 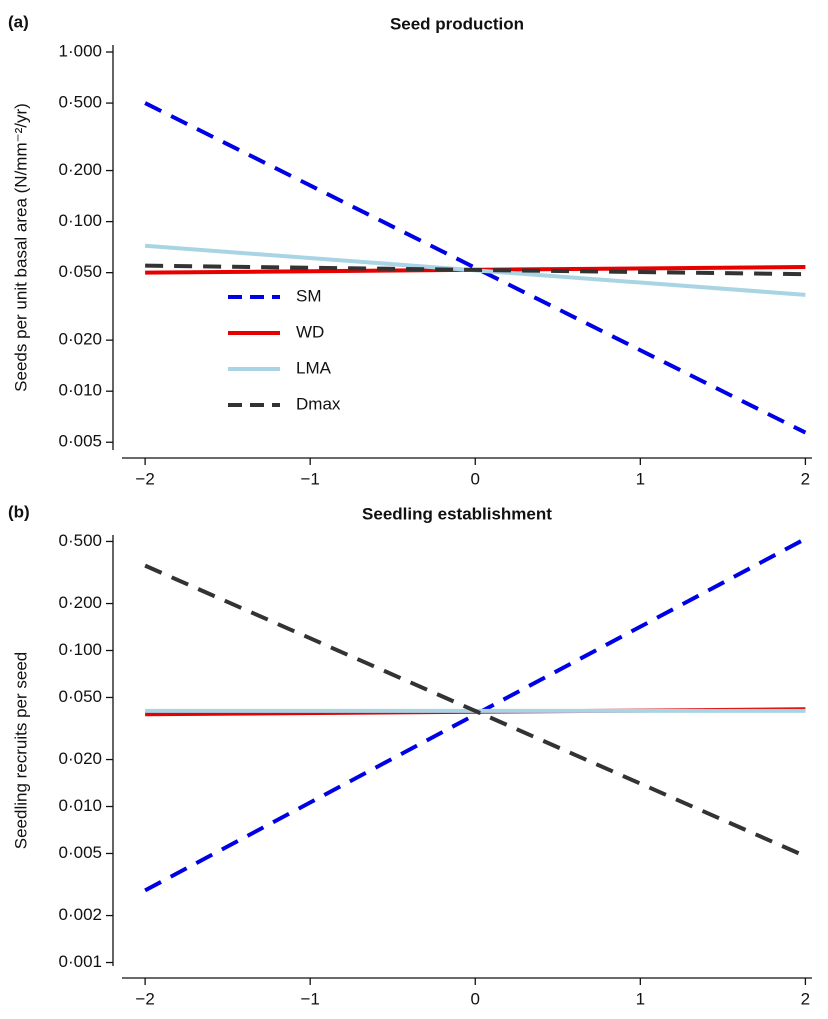 I want to click on panel-label: (b), so click(x=19, y=511).